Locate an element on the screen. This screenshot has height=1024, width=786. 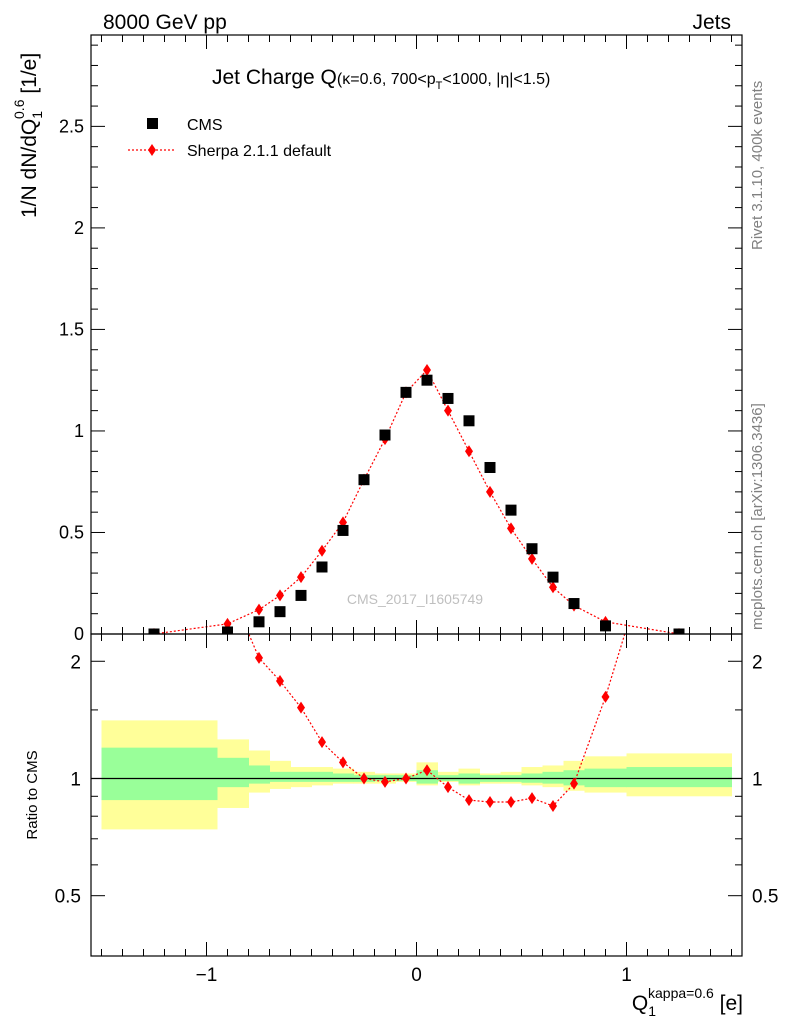
x-axis-label-sup: kappa=0.6 is located at coordinates (681, 993).